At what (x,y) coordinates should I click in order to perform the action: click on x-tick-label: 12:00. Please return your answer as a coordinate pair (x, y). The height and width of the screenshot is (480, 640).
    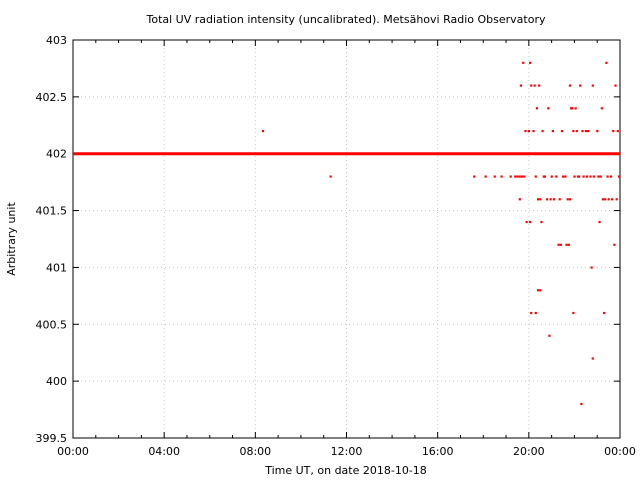
    Looking at the image, I should click on (347, 451).